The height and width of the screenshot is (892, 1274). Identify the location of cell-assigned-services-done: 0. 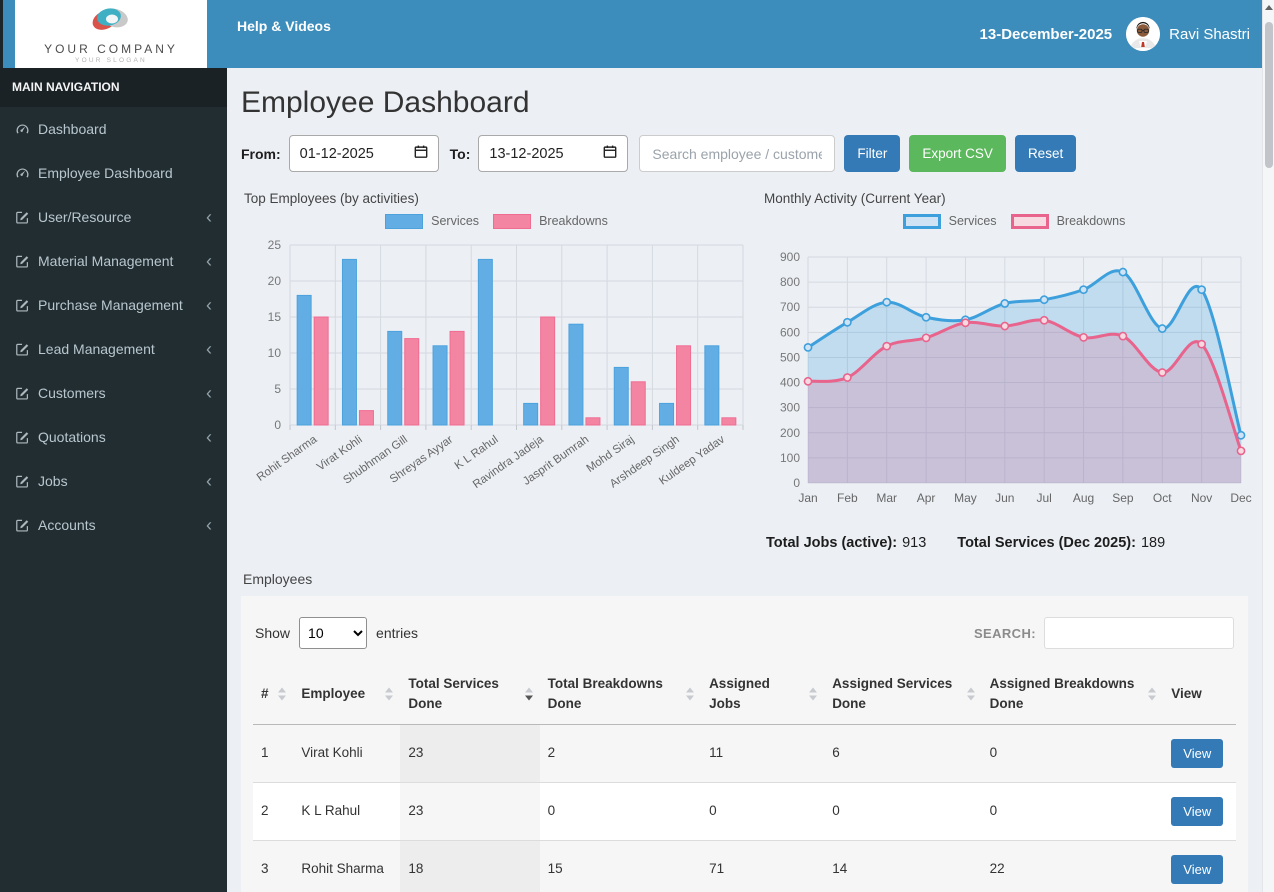
(903, 810).